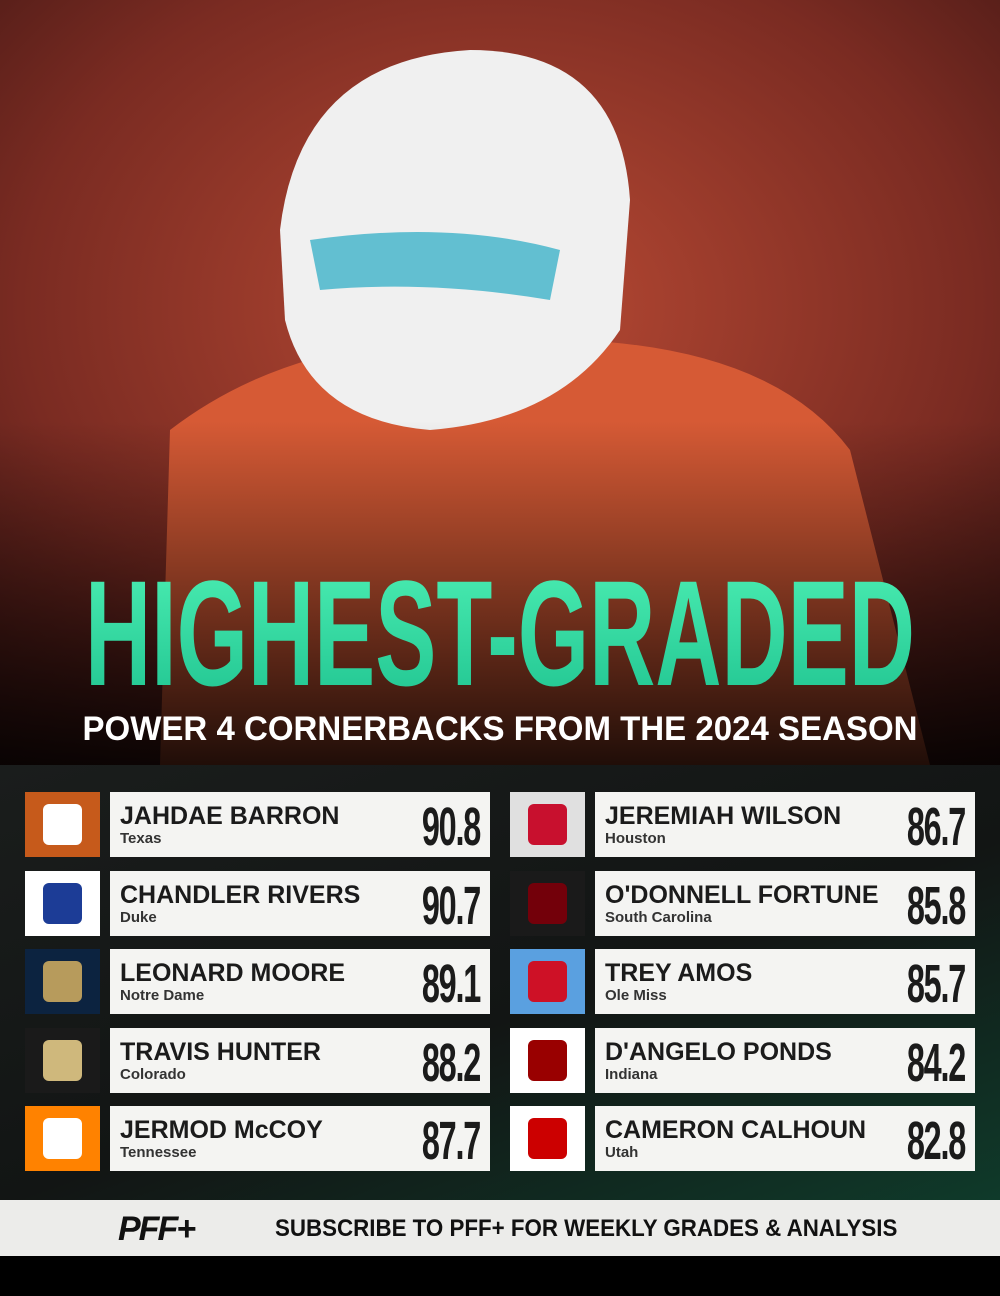 This screenshot has width=1000, height=1296. What do you see at coordinates (157, 1229) in the screenshot?
I see `brand: PFF+` at bounding box center [157, 1229].